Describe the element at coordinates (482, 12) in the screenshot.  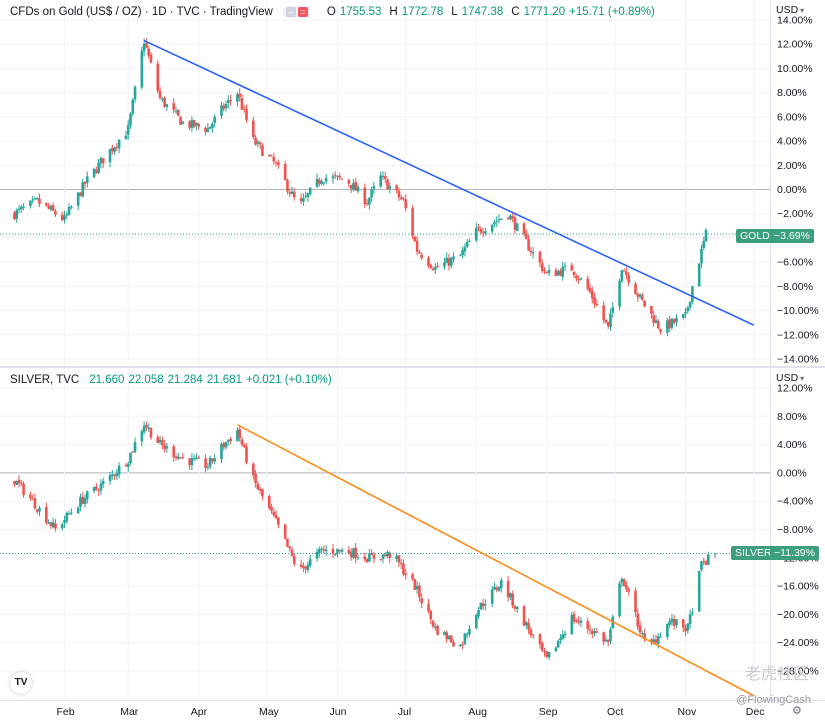
I see `low-value: 1747.38` at that location.